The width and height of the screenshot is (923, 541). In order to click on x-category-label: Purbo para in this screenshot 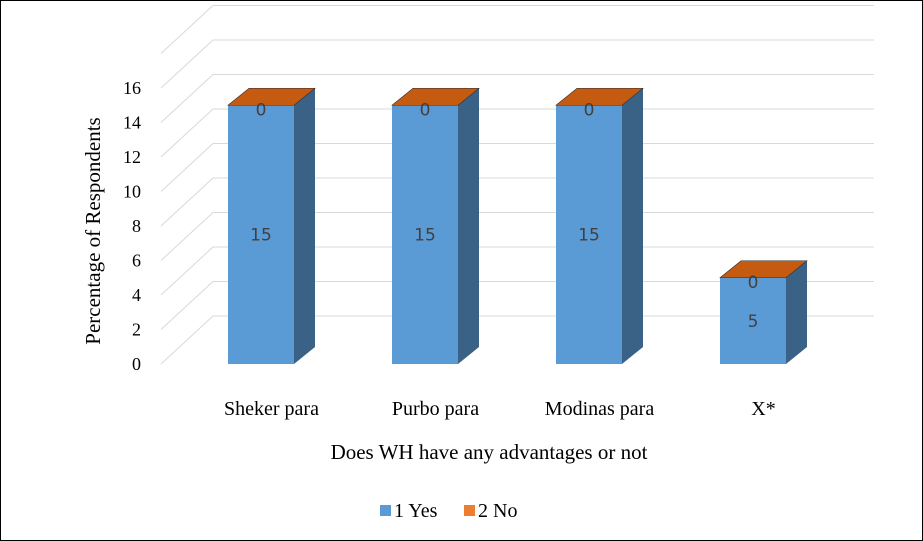, I will do `click(435, 409)`.